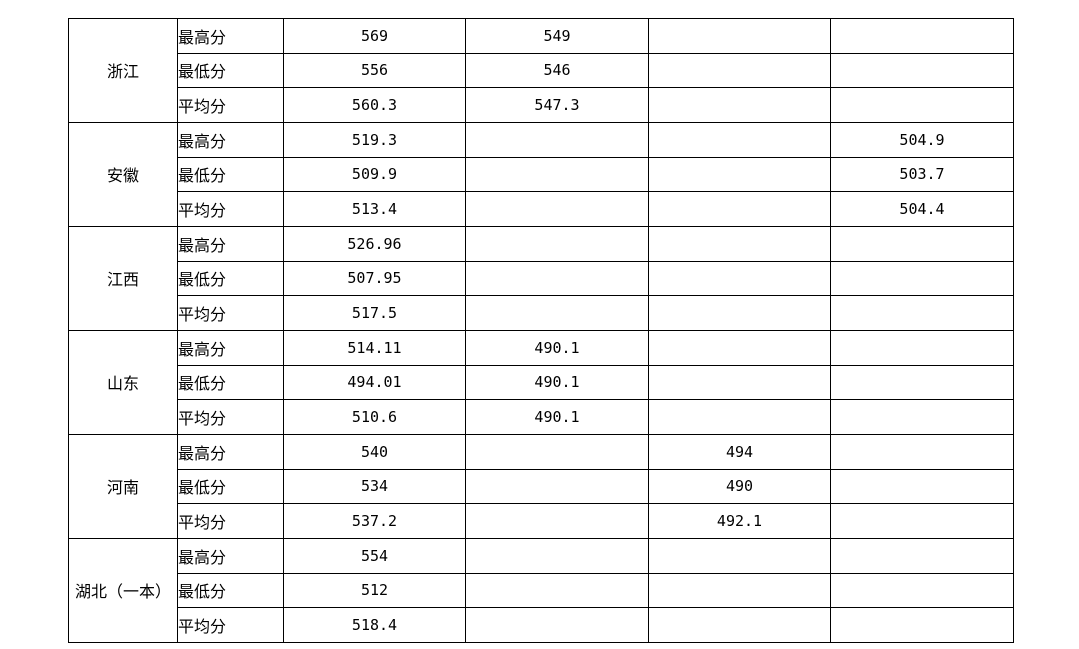 This screenshot has width=1079, height=649. I want to click on table-row: 河南 最高分 540 494, so click(541, 486).